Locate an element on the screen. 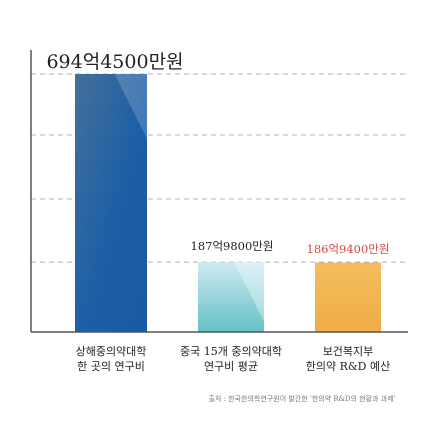 Image resolution: width=437 pixels, height=437 pixels. category-label-1-line-2: 한 곳의 연구비 is located at coordinates (111, 366).